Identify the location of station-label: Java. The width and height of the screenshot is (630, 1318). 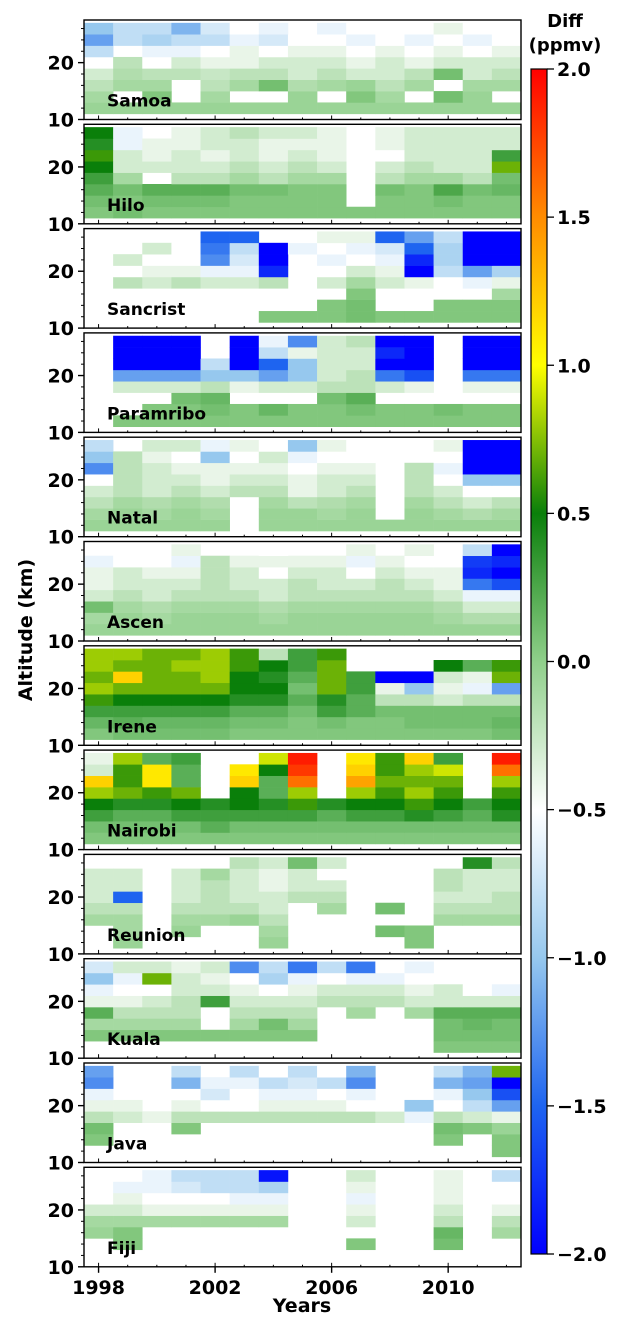
(126, 1145).